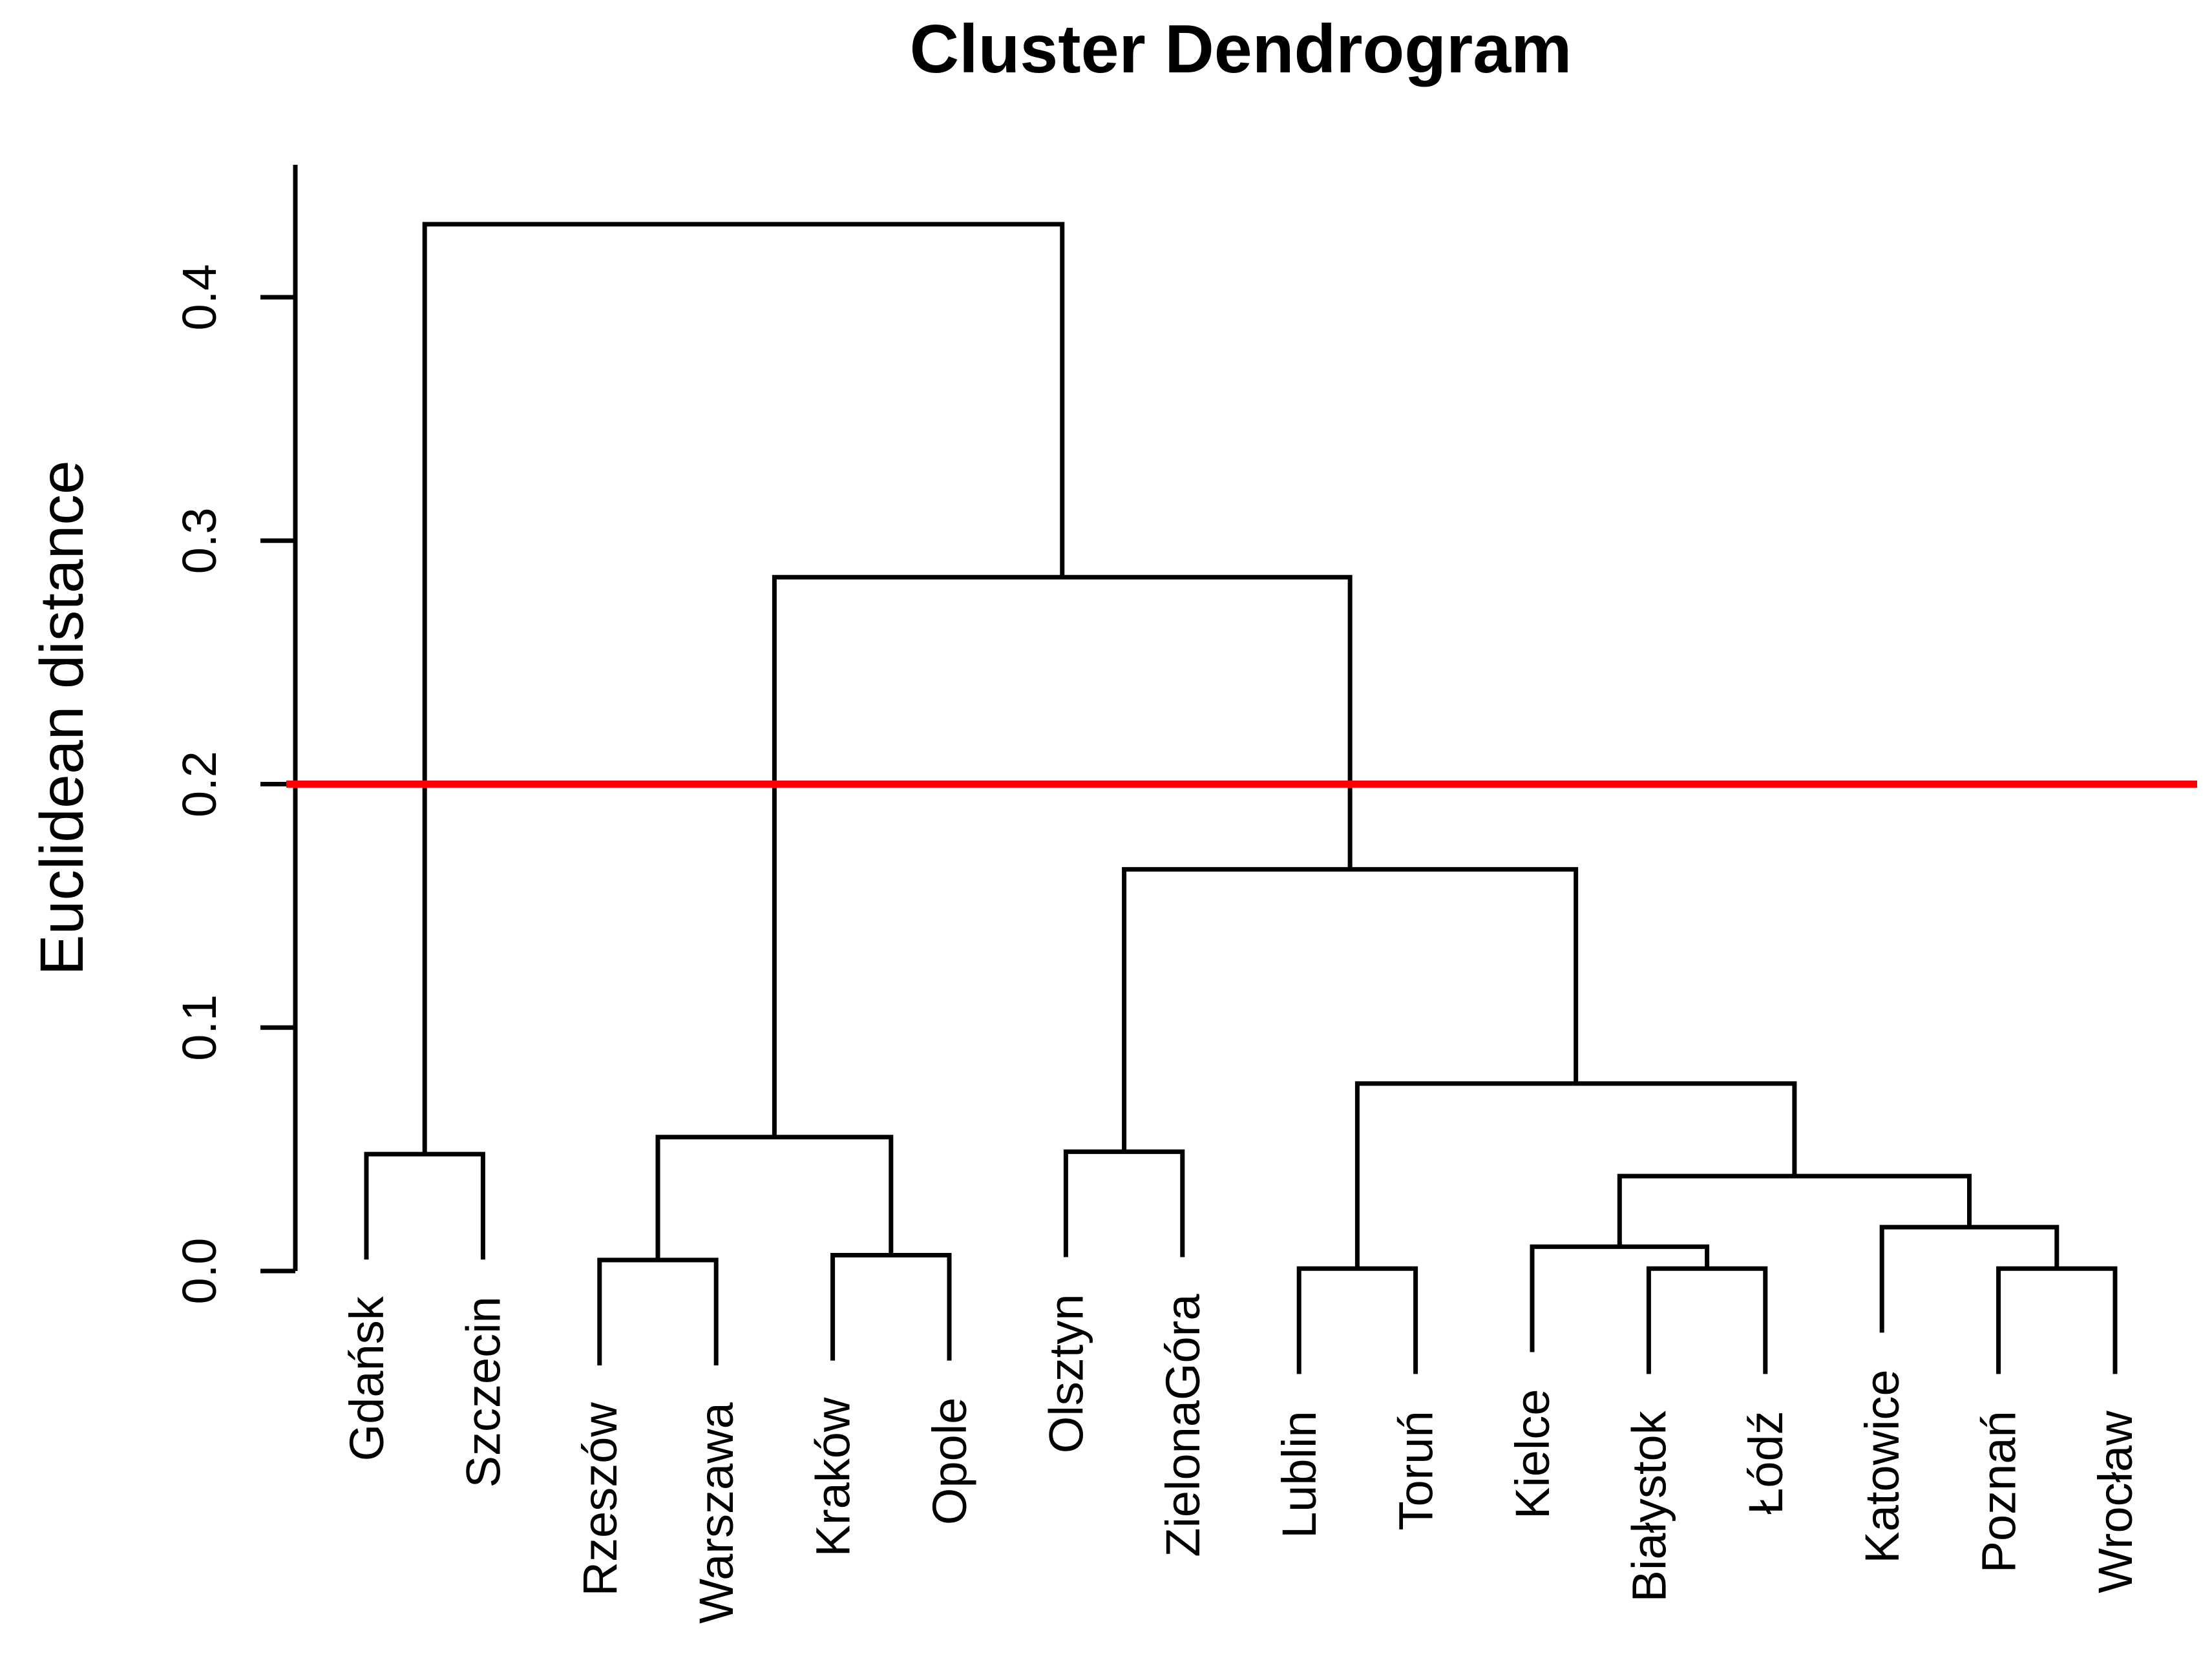  Describe the element at coordinates (950, 1462) in the screenshot. I see `leaf-label: Opole` at that location.